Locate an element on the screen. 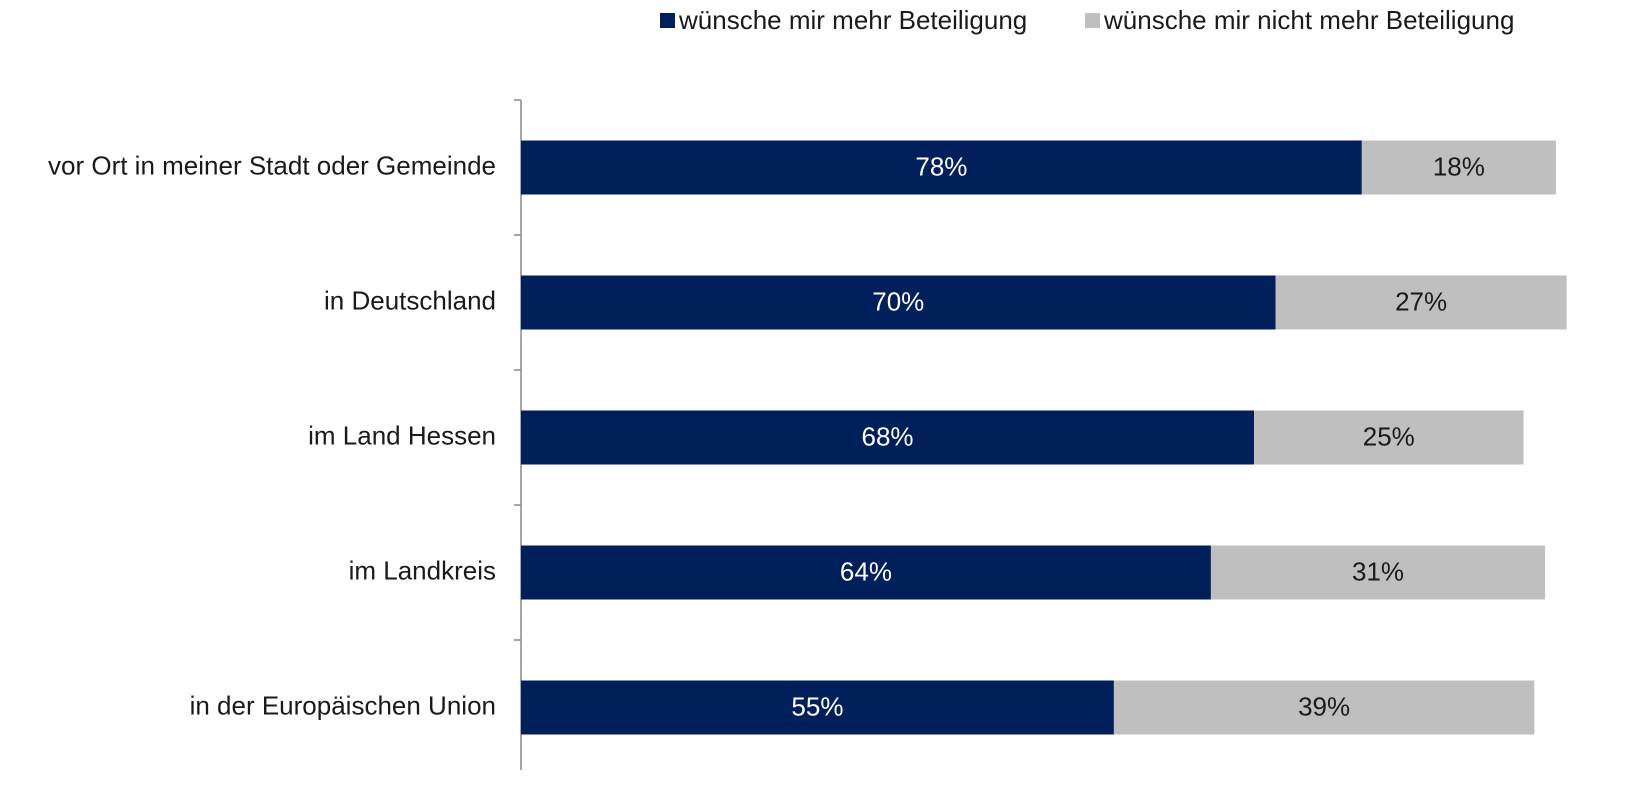 The image size is (1635, 805). value-label: 27% is located at coordinates (1421, 301).